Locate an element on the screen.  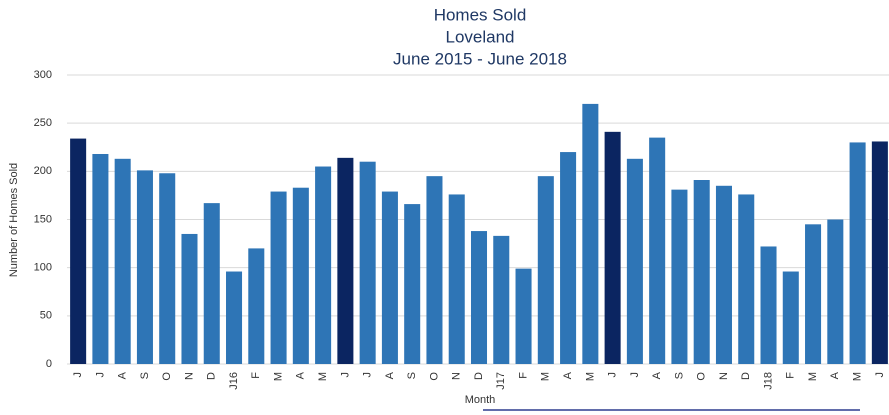
y-tick-label: 100 is located at coordinates (43, 268).